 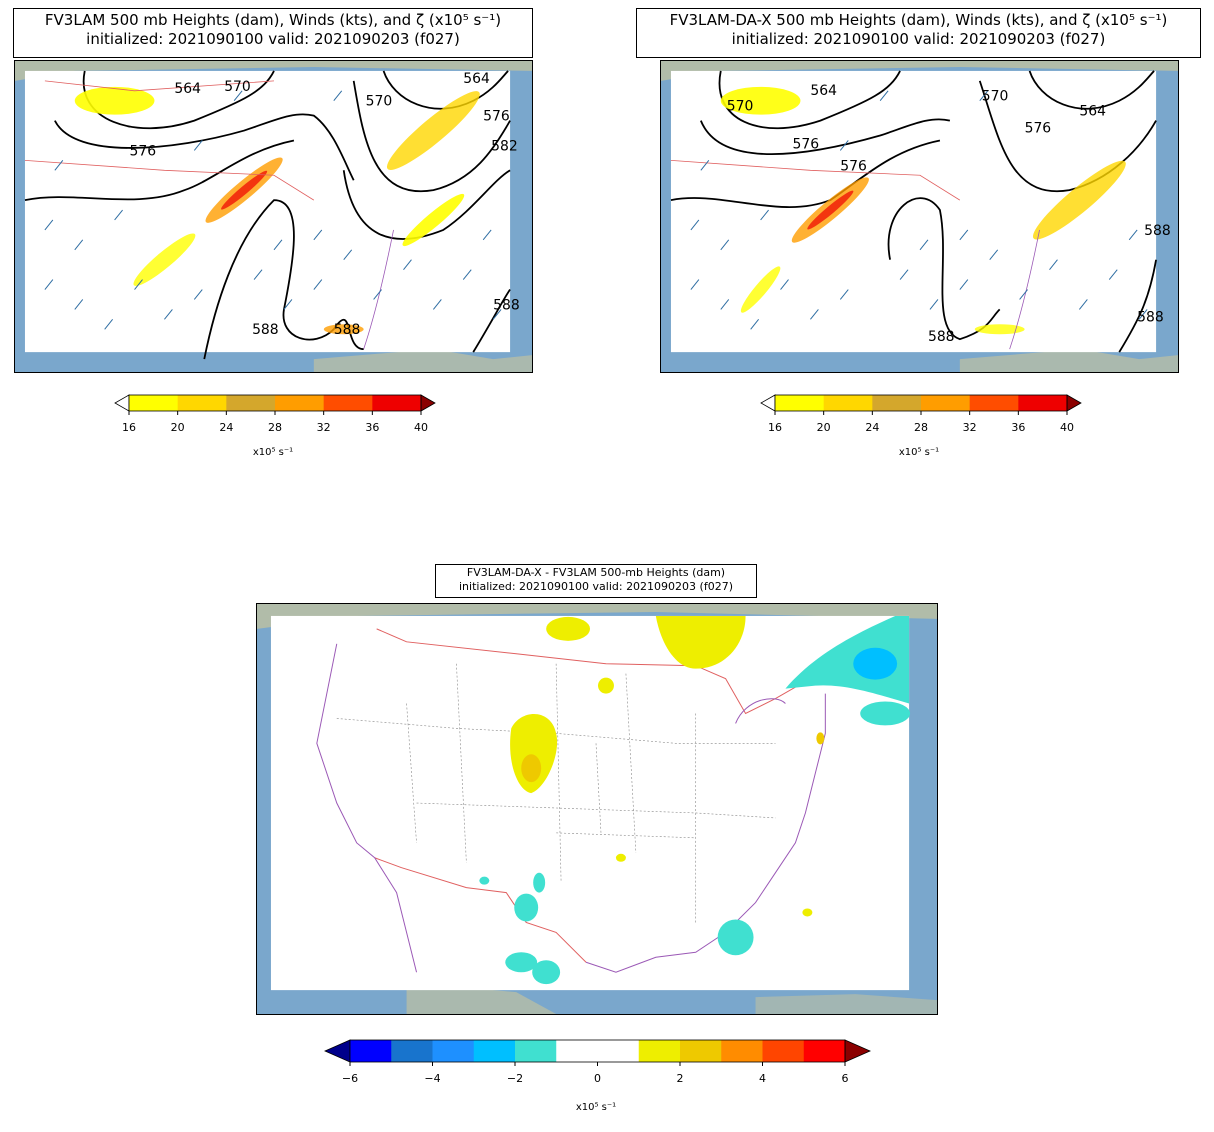 I want to click on bottom-colorbar-unit: x10⁵ s⁻¹, so click(x=596, y=1107).